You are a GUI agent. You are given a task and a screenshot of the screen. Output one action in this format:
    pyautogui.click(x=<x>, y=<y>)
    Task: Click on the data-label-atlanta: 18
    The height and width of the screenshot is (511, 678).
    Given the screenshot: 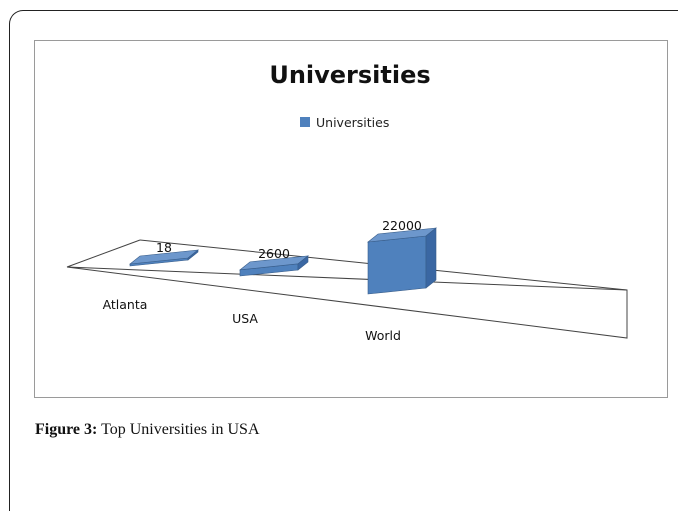 What is the action you would take?
    pyautogui.click(x=164, y=247)
    